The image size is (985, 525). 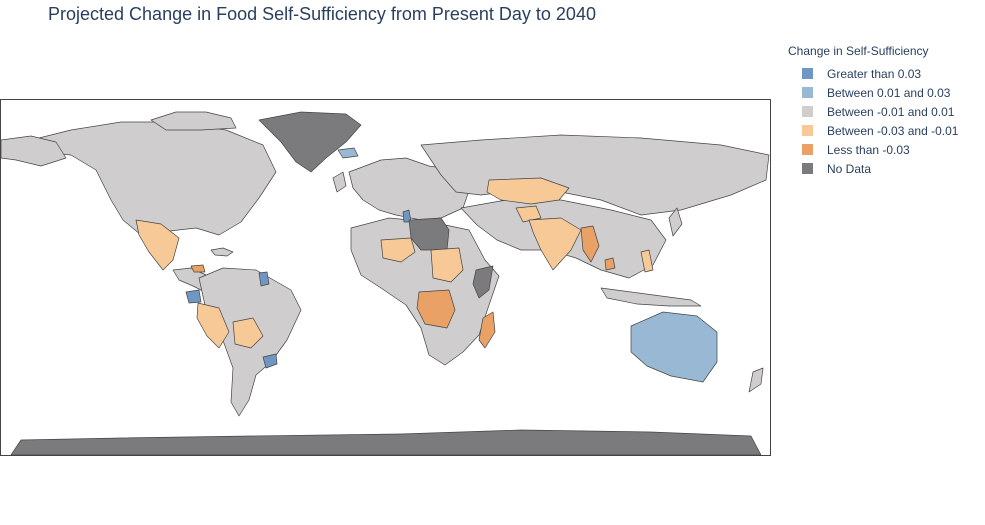 I want to click on legend-label: Between -0.03 and -0.01, so click(x=893, y=130).